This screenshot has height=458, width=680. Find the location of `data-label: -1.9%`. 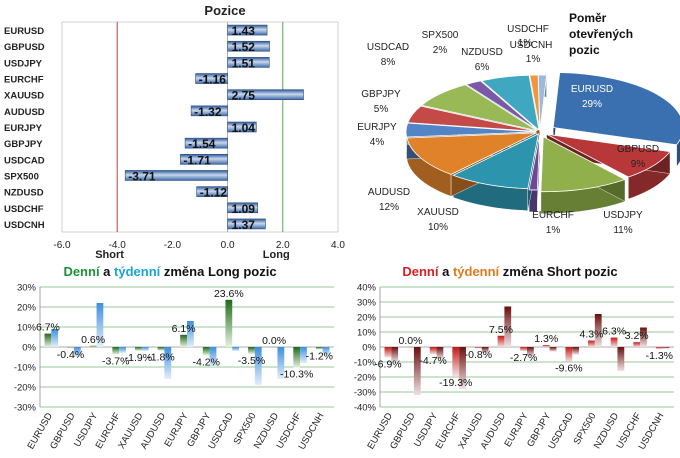

data-label: -1.9% is located at coordinates (138, 358).